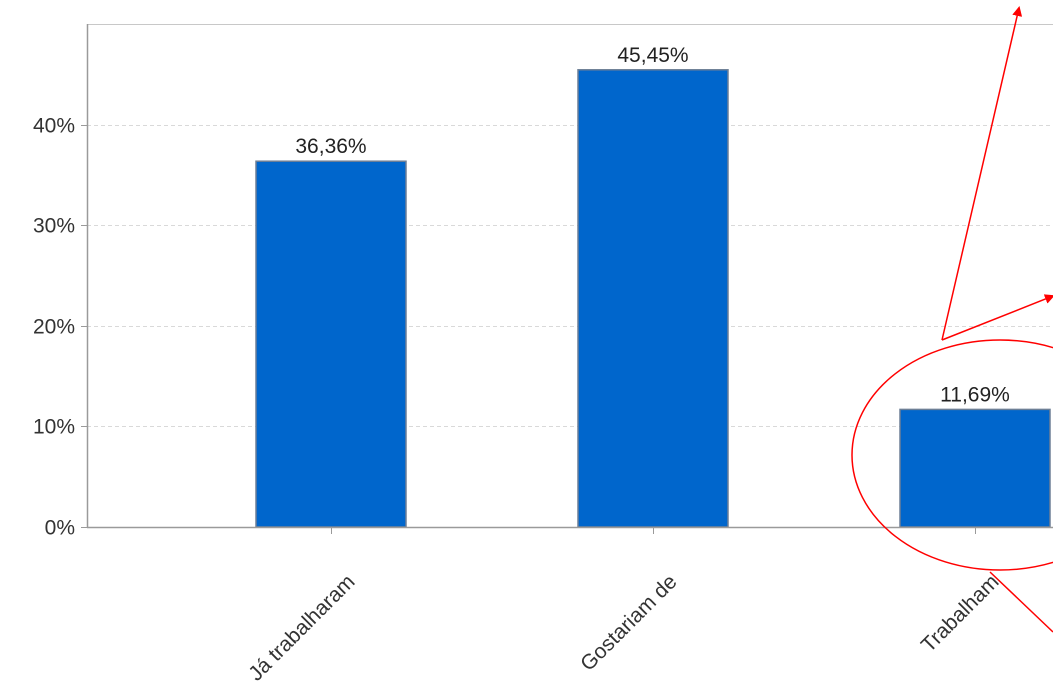 This screenshot has height=687, width=1053. I want to click on data-label: 11,69%, so click(975, 394).